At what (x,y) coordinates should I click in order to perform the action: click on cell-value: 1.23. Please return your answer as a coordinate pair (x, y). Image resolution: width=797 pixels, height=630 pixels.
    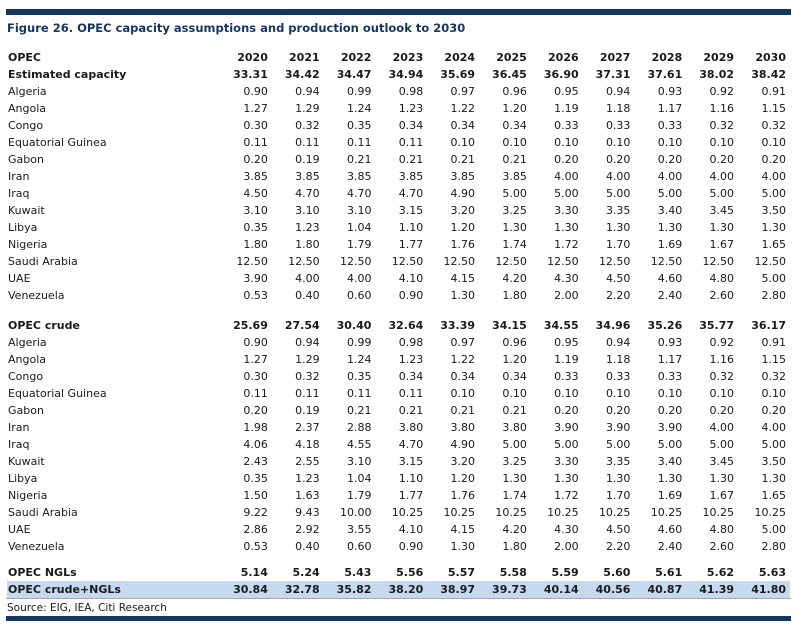
    Looking at the image, I should click on (411, 108).